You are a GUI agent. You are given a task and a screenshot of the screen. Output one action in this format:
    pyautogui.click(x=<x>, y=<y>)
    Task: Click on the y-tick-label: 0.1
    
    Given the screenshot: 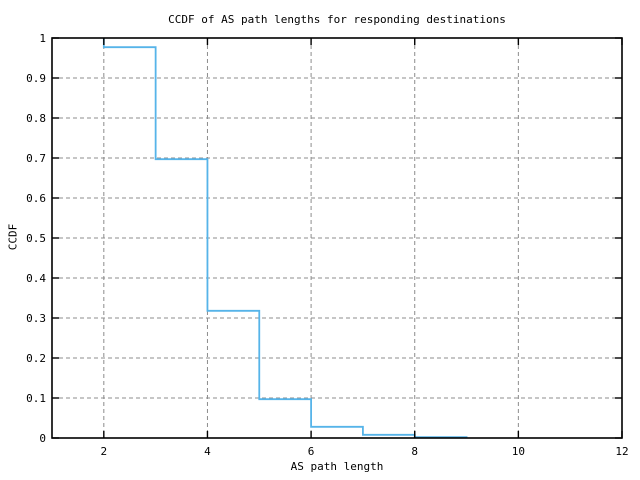 What is the action you would take?
    pyautogui.click(x=36, y=398)
    